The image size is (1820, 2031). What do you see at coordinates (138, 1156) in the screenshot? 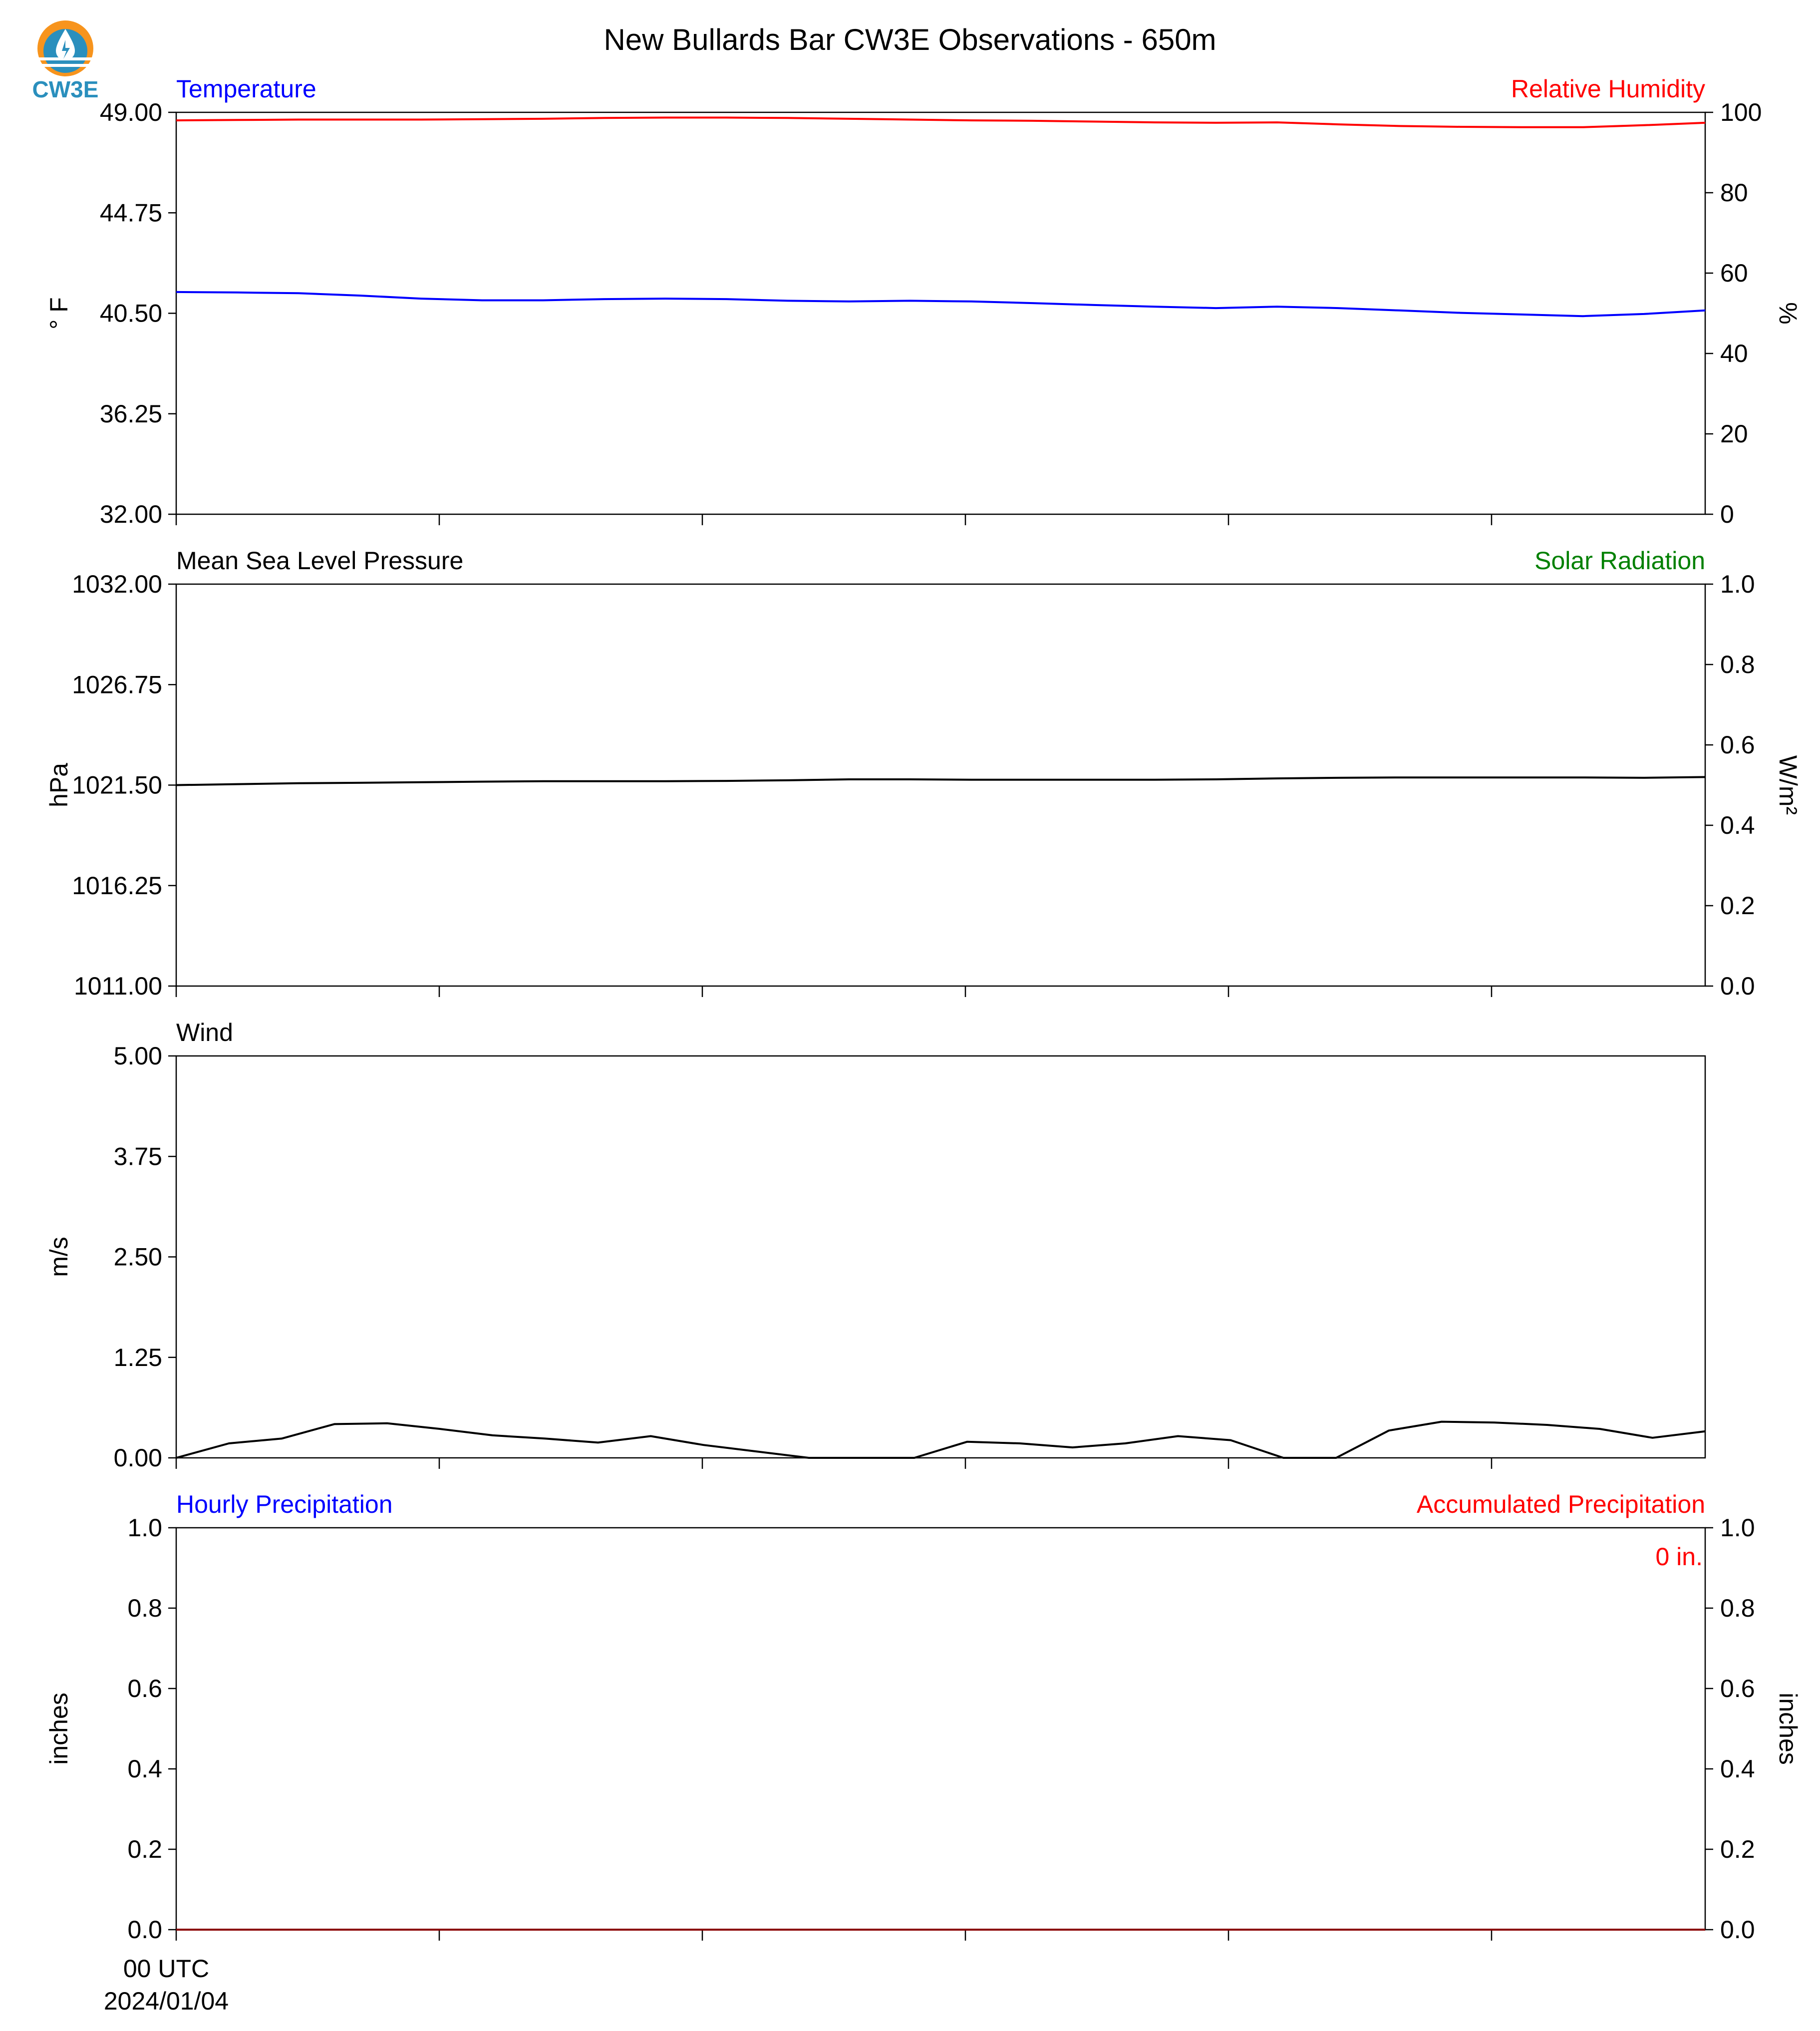
I see `y-tick-label-left: 3.75` at bounding box center [138, 1156].